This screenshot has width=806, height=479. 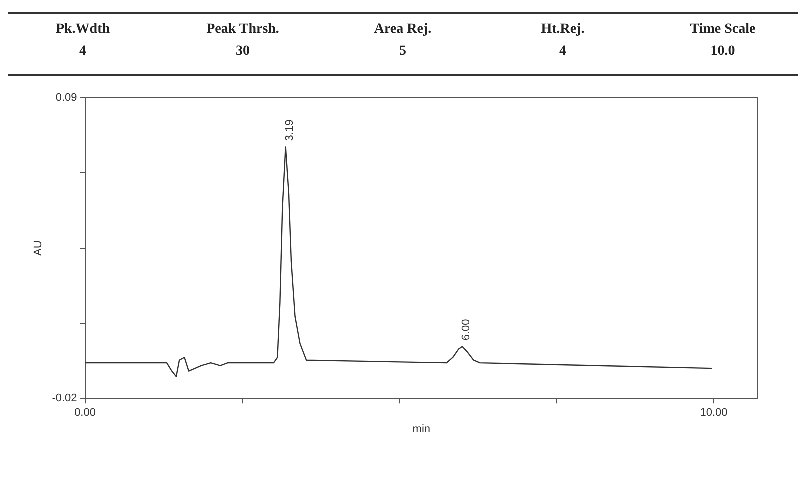 What do you see at coordinates (38, 248) in the screenshot?
I see `y-axis-title: AU` at bounding box center [38, 248].